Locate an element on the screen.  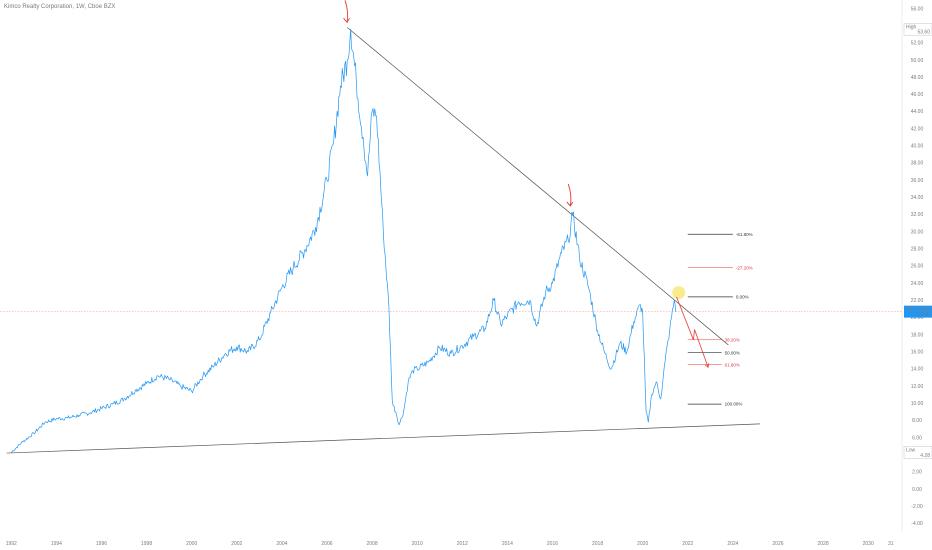
price-tick-label: 56.00 is located at coordinates (917, 9).